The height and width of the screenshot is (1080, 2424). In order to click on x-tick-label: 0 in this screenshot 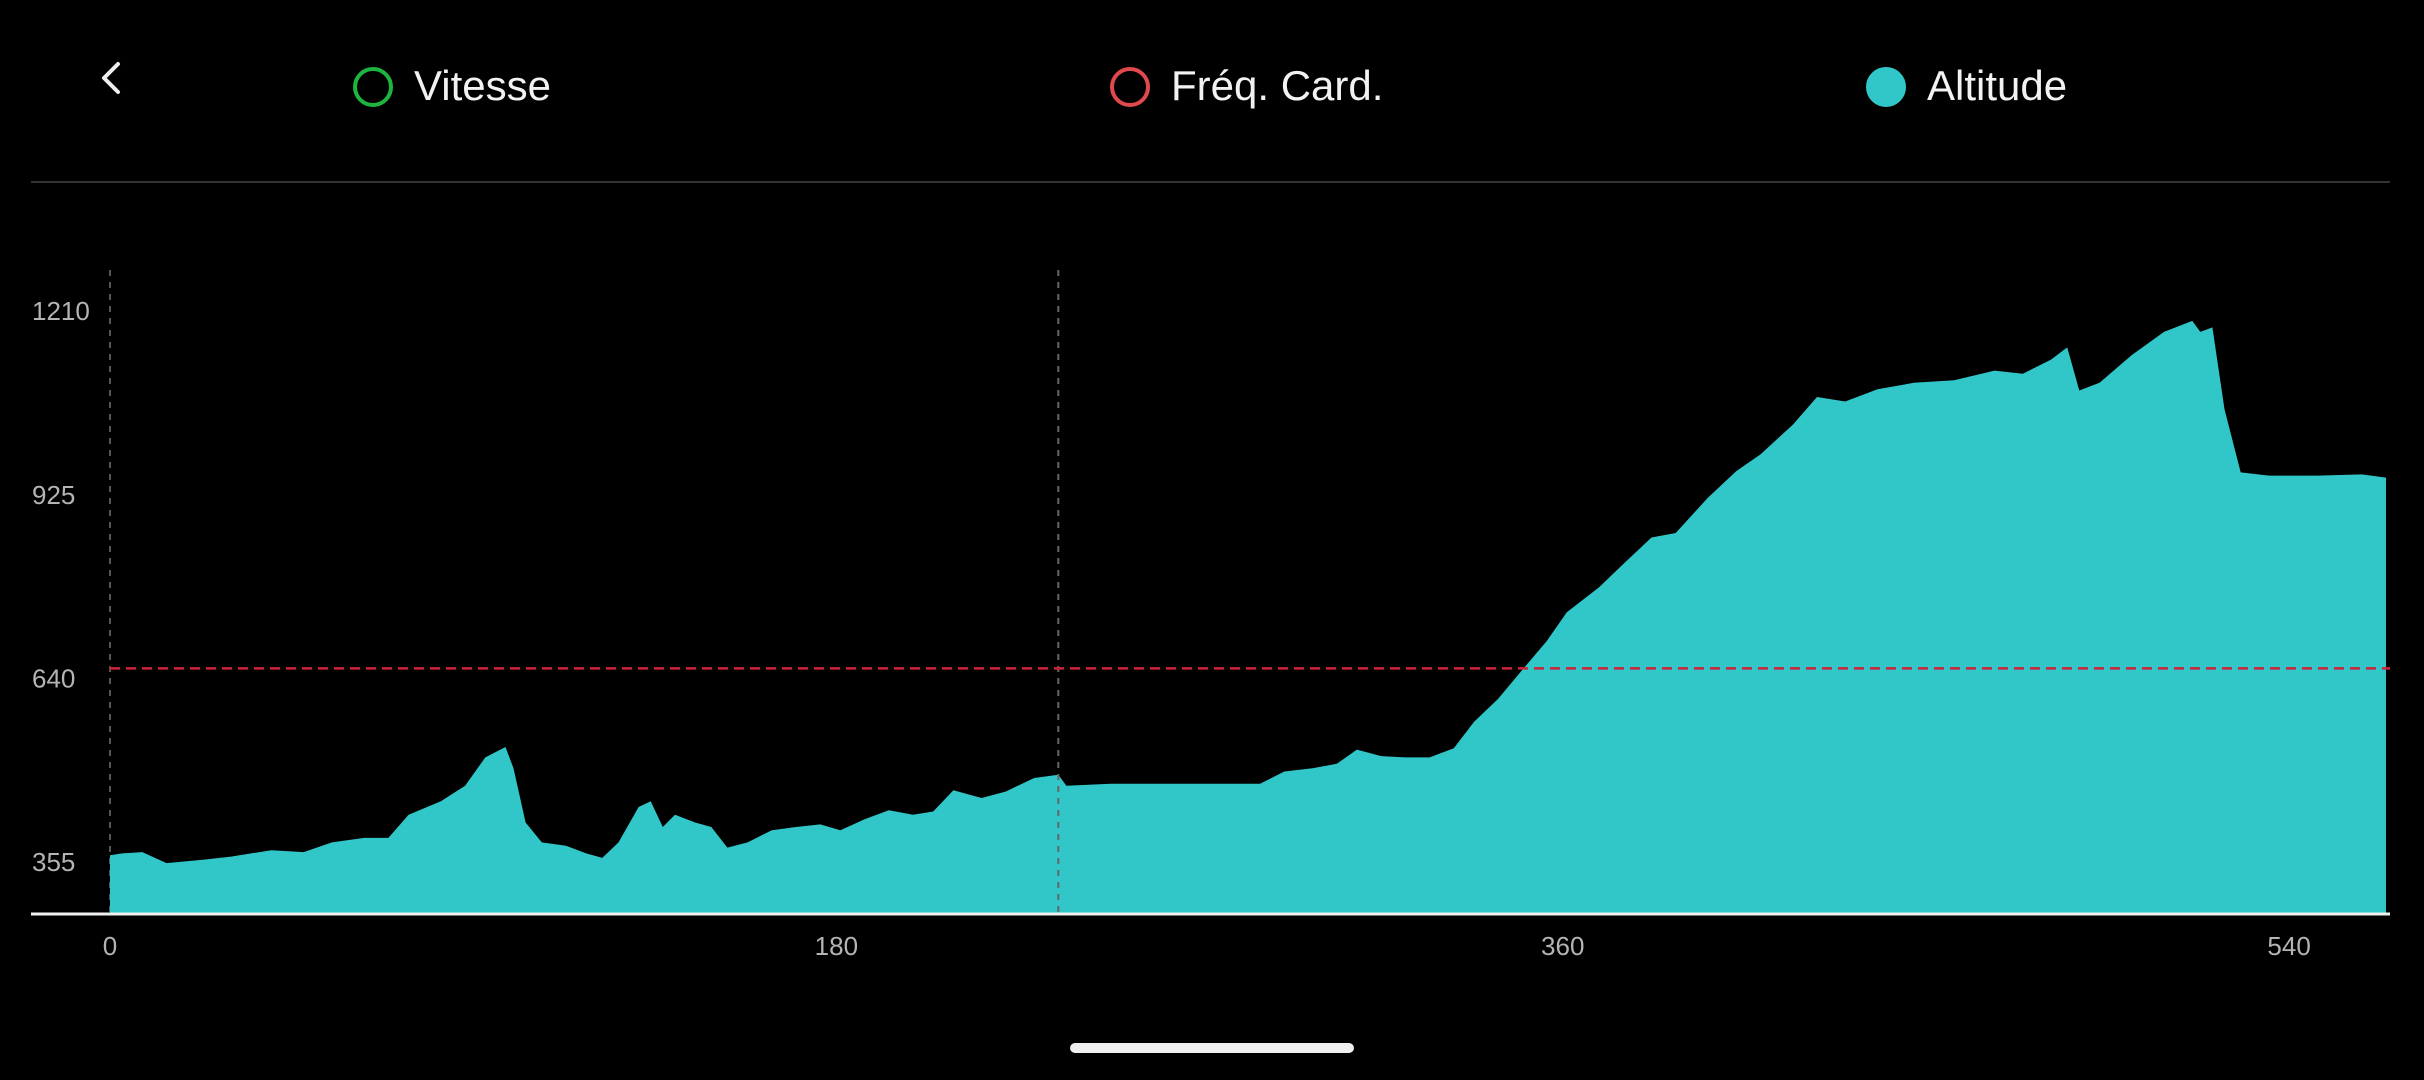, I will do `click(110, 946)`.